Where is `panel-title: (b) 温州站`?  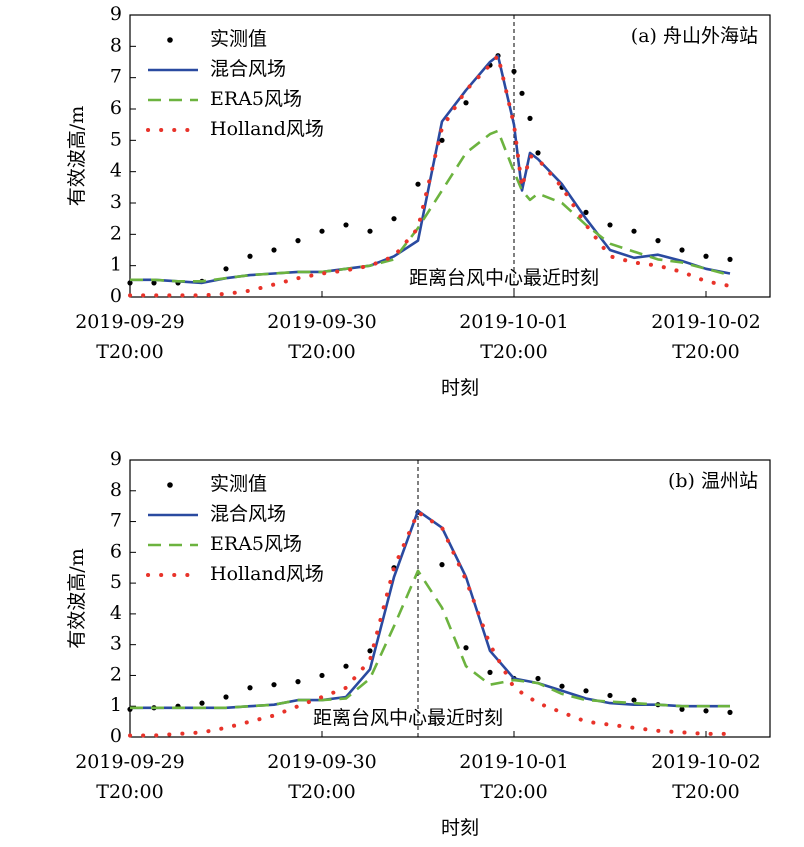
panel-title: (b) 温州站 is located at coordinates (713, 481).